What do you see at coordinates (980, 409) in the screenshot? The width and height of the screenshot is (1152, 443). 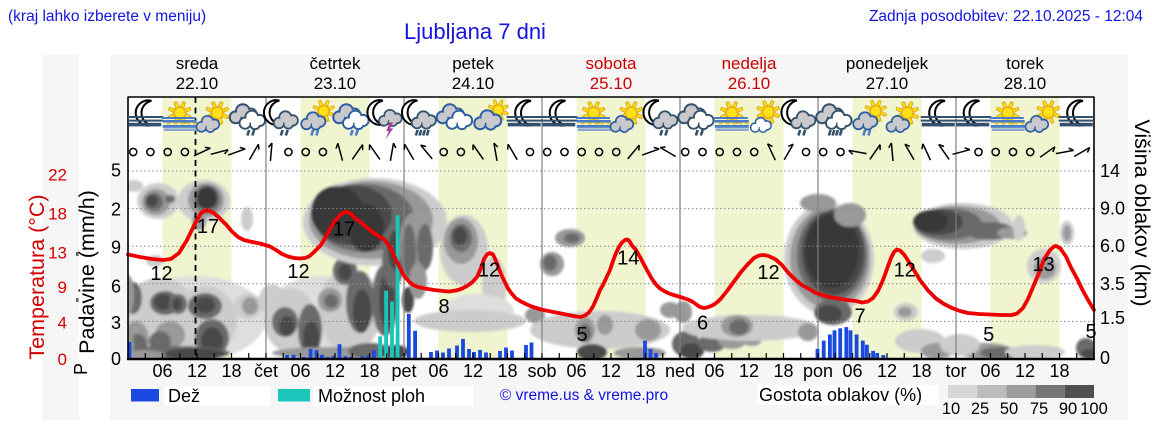 I see `svg-text: 25` at bounding box center [980, 409].